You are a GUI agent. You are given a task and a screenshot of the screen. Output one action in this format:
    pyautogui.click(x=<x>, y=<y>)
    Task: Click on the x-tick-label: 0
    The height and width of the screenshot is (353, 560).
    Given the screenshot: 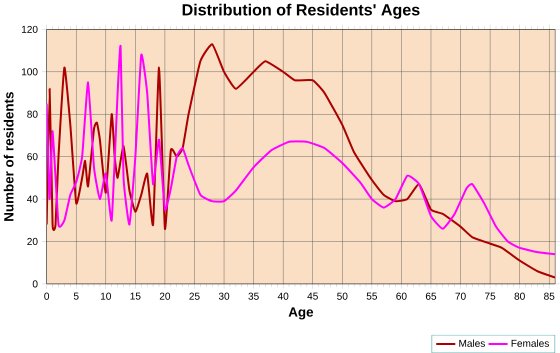 What is the action you would take?
    pyautogui.click(x=47, y=296)
    